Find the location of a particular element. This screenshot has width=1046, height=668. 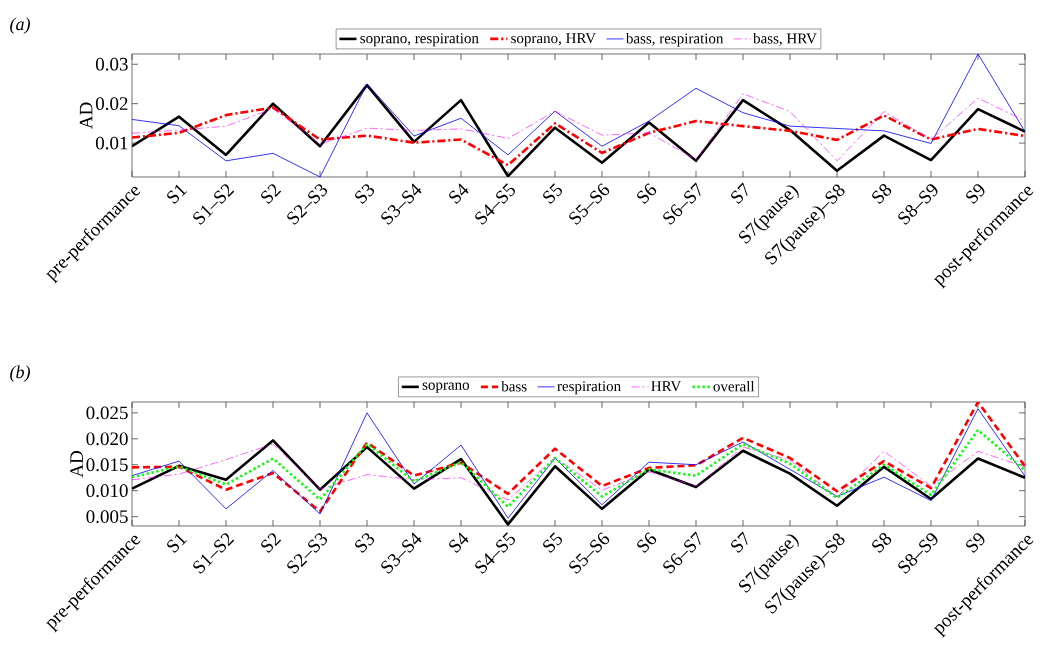

legend-label: soprano, respiration is located at coordinates (419, 40).